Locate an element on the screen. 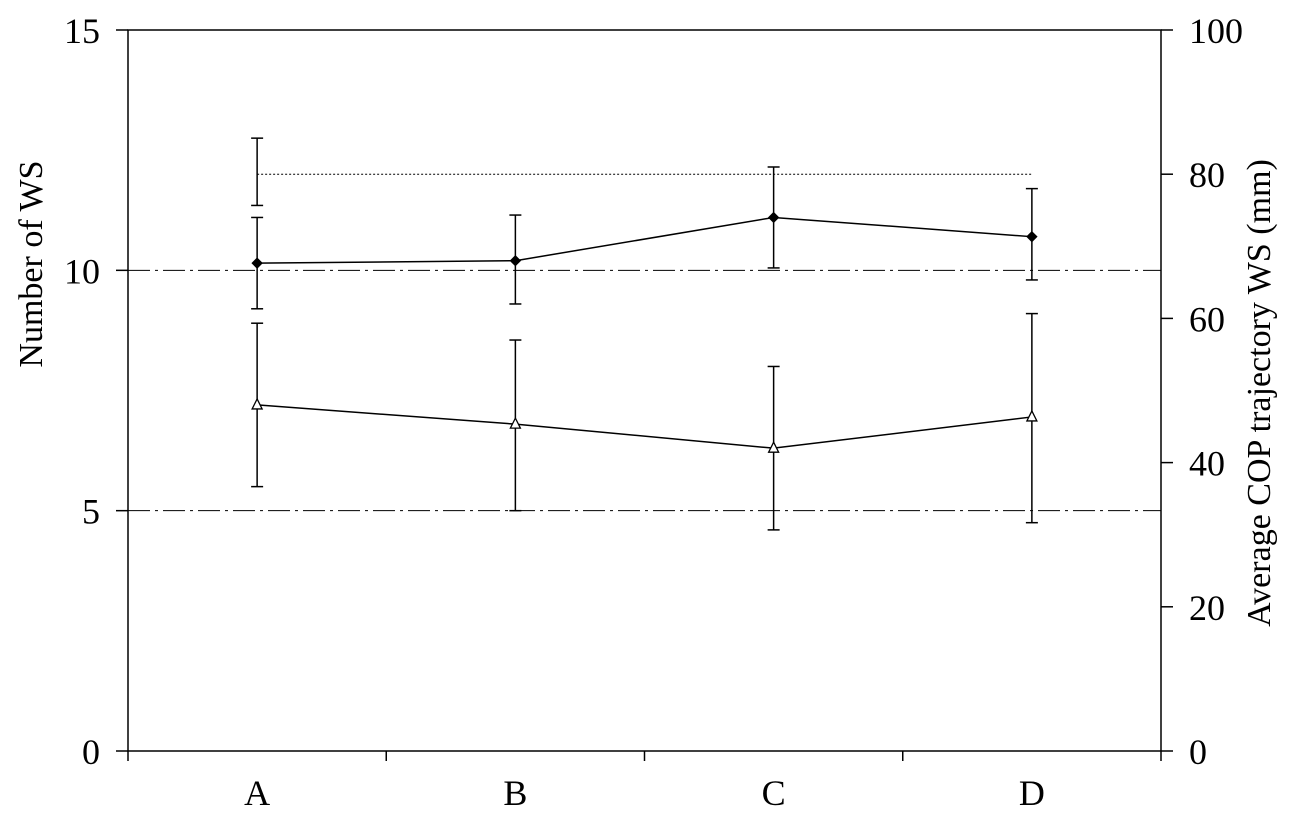 The image size is (1294, 834). y-left-tick-label: 5 is located at coordinates (91, 512).